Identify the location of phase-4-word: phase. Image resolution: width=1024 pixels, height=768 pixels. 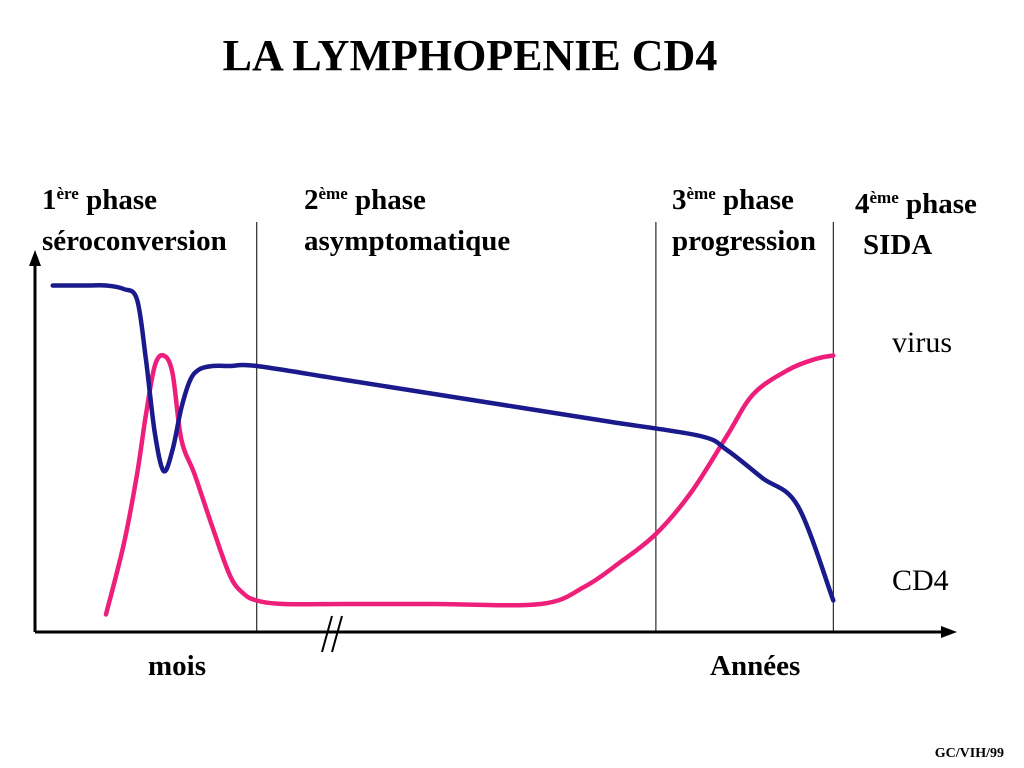
(941, 204).